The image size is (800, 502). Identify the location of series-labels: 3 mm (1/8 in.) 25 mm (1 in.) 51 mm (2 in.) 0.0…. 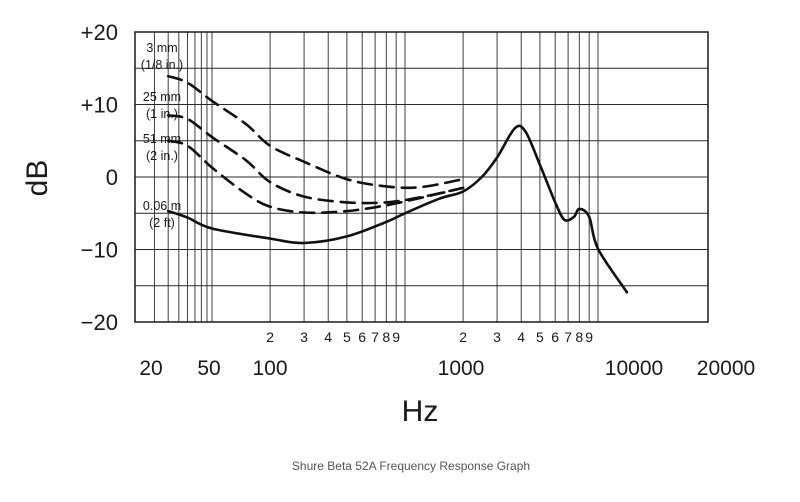
(162, 135).